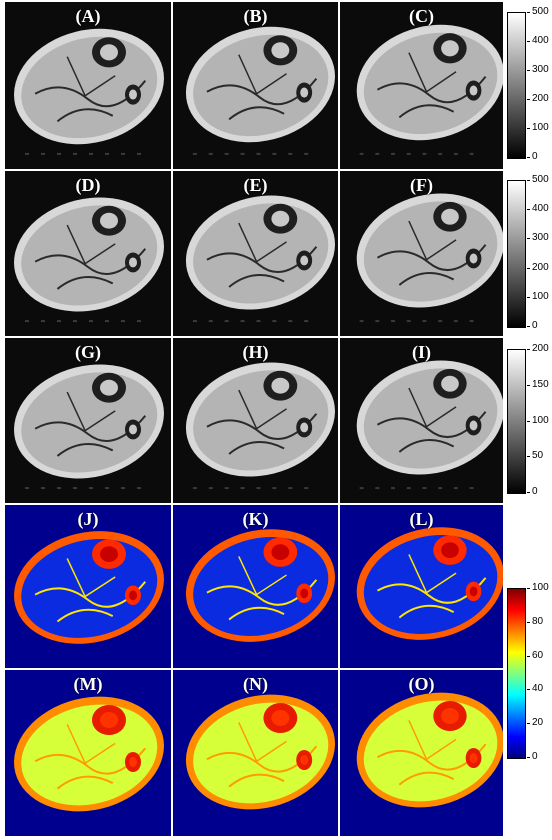  I want to click on colorbar-tick-label: 80, so click(535, 621).